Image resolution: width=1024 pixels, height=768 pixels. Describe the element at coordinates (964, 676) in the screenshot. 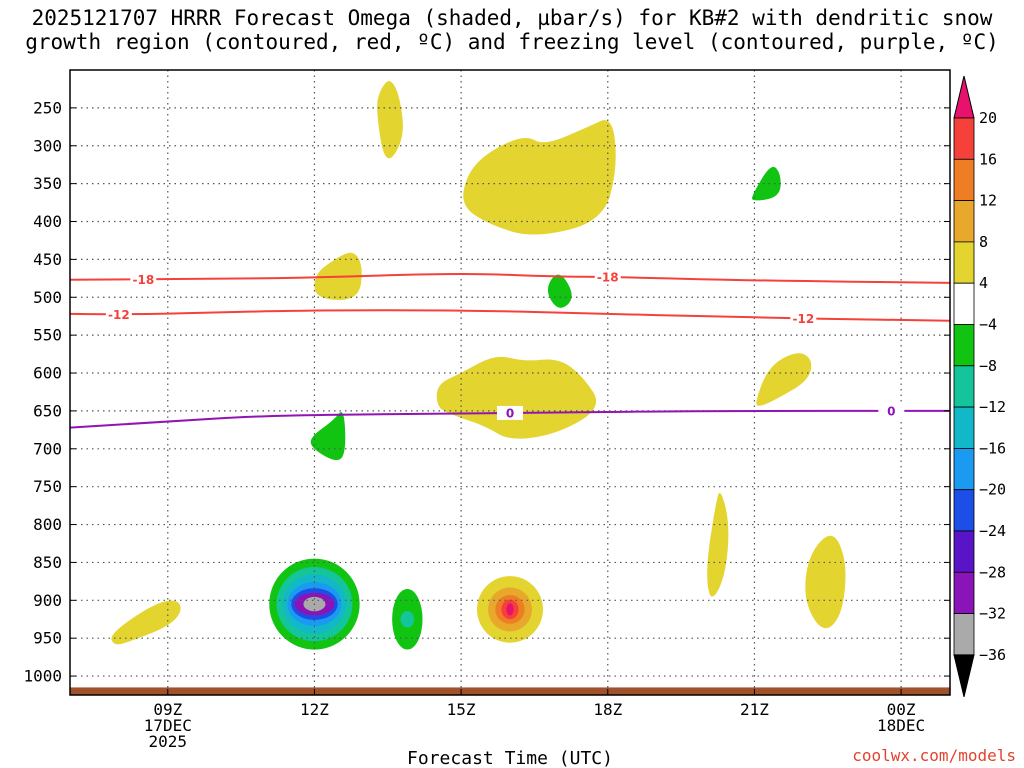

I see `colorbar-bottom-arrow` at that location.